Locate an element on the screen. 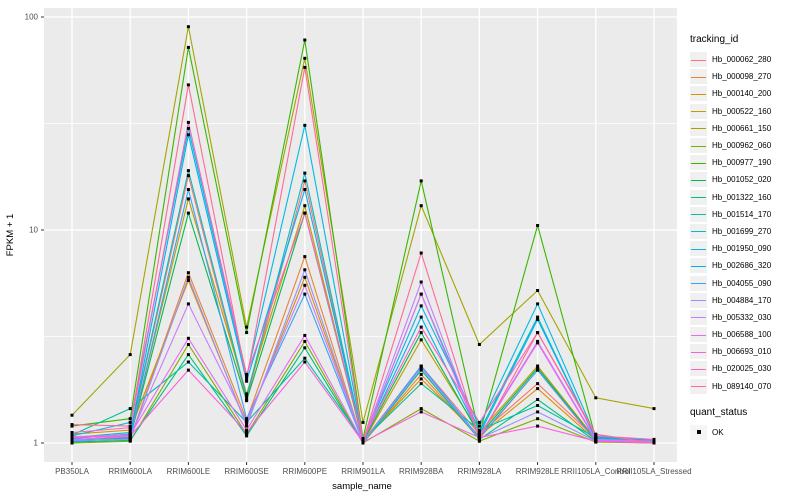  legend-item-label: Hb_005332_030 is located at coordinates (742, 317).